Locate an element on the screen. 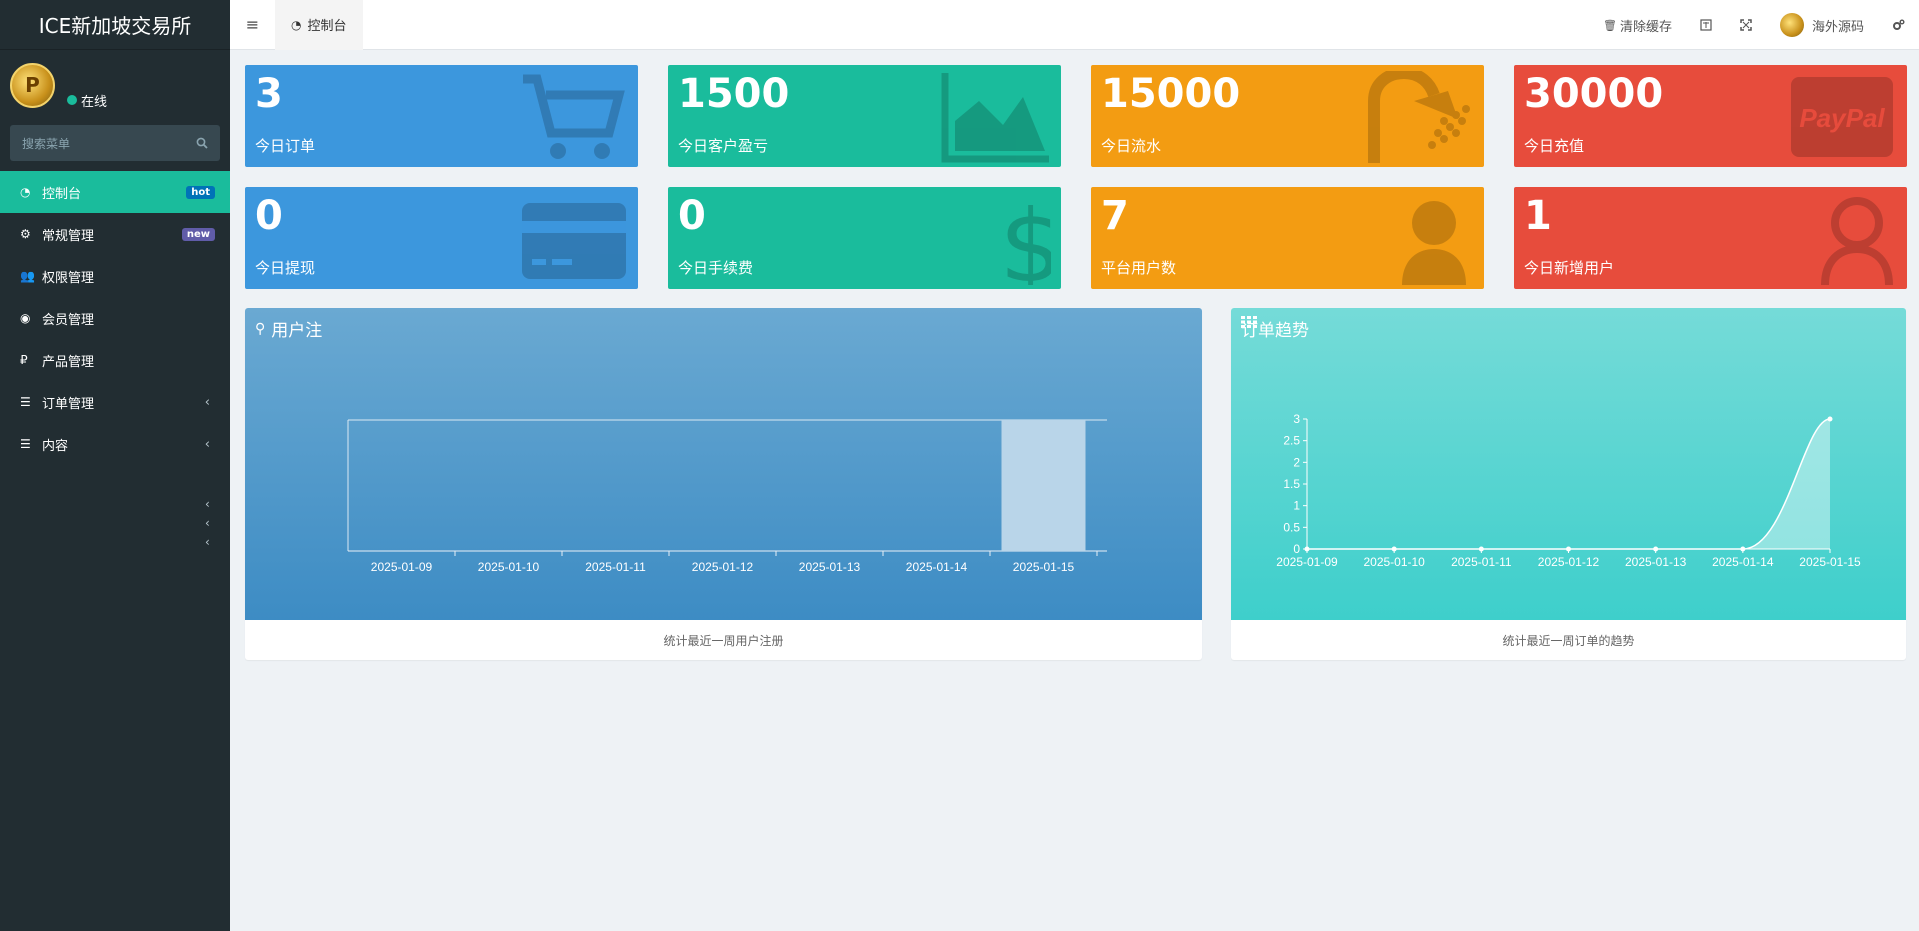 Image resolution: width=1919 pixels, height=931 pixels. fullscreen-button is located at coordinates (1746, 25).